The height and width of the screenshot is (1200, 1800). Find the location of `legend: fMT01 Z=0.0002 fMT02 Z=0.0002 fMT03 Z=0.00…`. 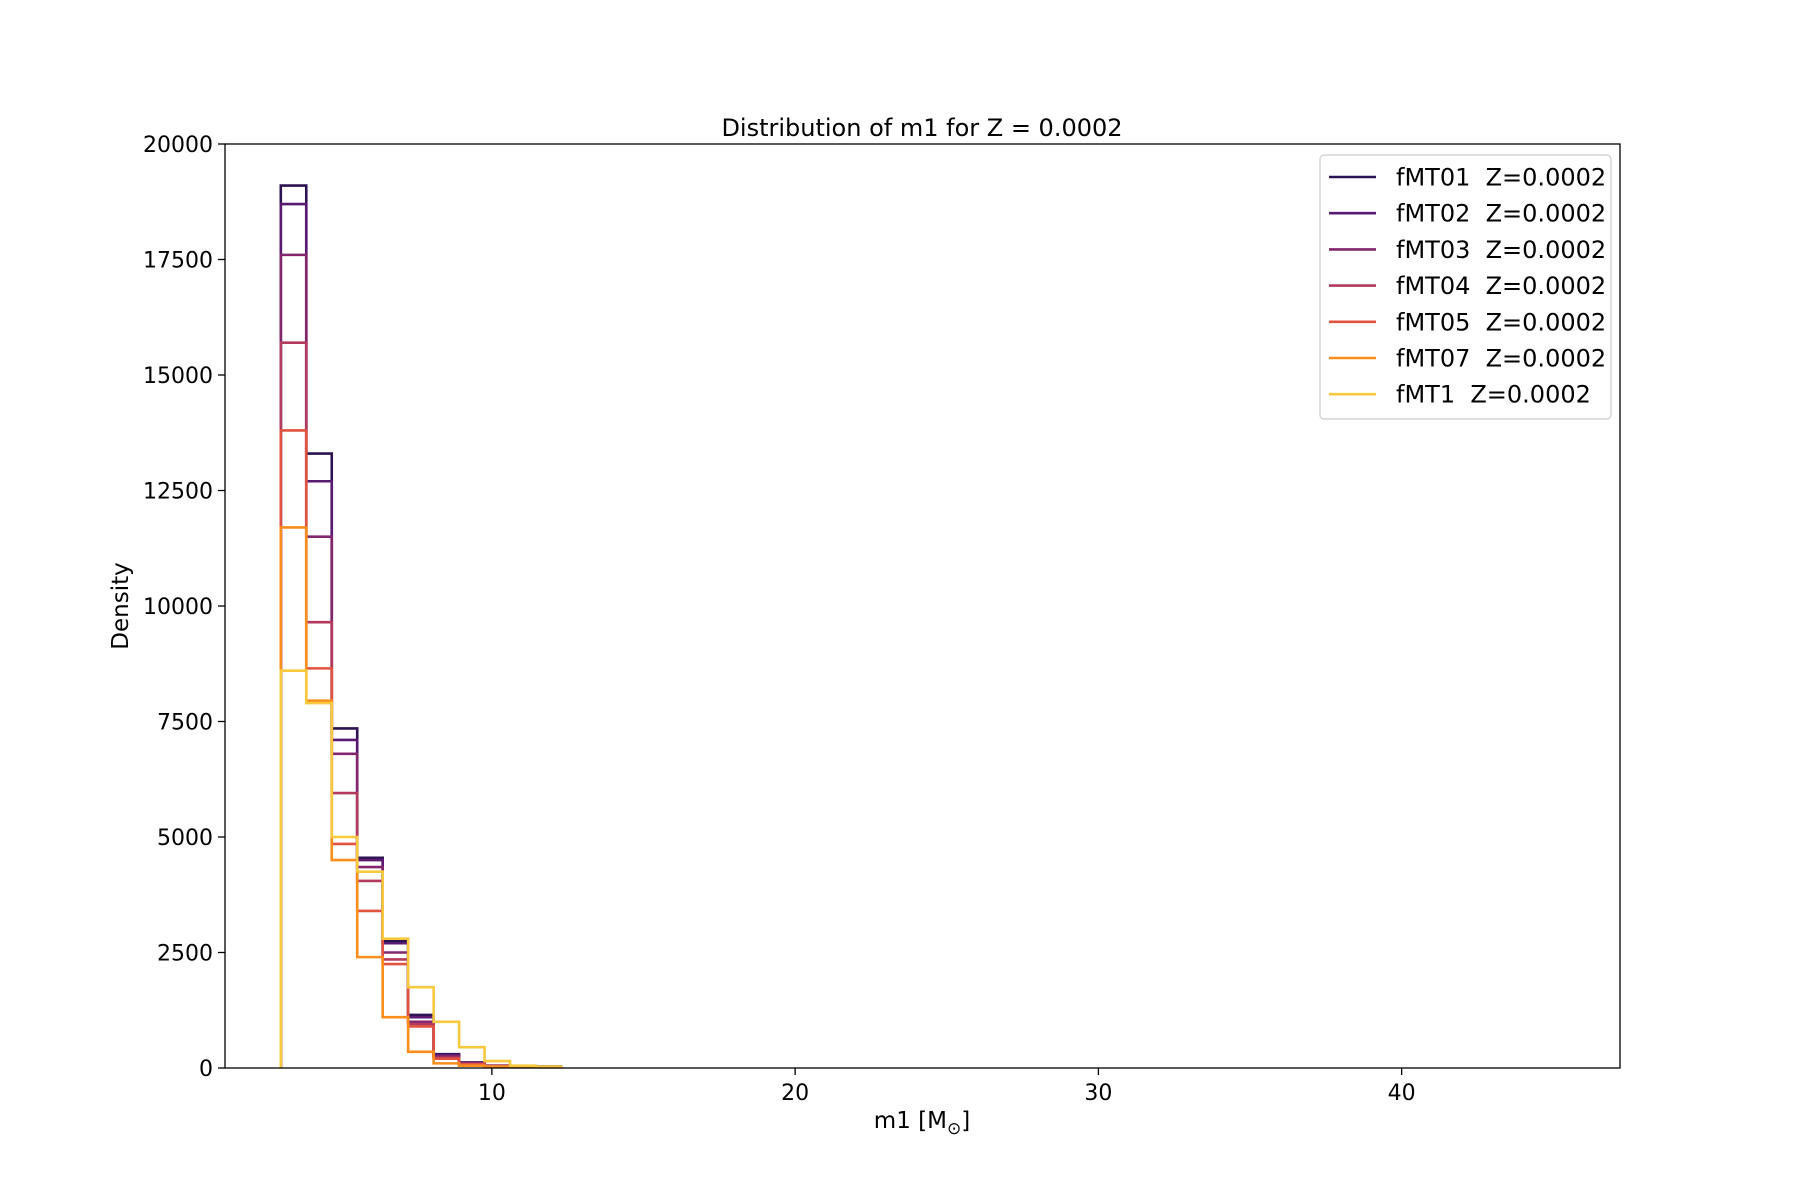

legend: fMT01 Z=0.0002 fMT02 Z=0.0002 fMT03 Z=0.00… is located at coordinates (1465, 287).